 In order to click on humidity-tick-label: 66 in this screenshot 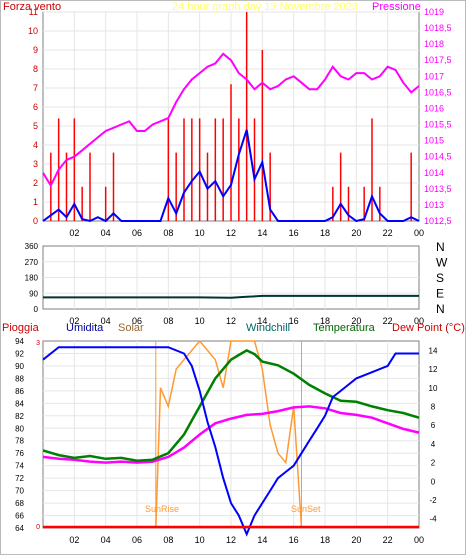, I will do `click(19, 516)`.